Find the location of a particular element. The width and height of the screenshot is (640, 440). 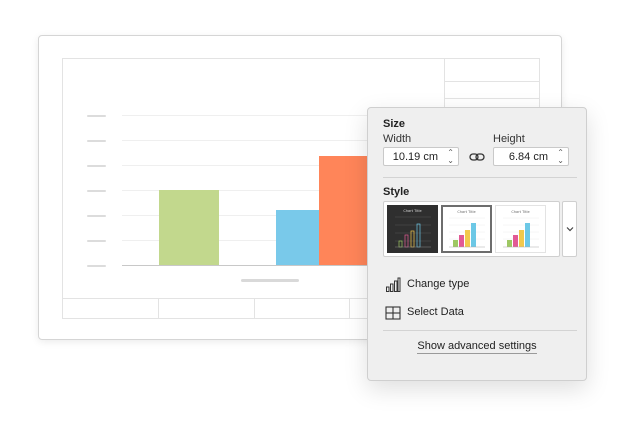

bar-chart-icon is located at coordinates (393, 287).